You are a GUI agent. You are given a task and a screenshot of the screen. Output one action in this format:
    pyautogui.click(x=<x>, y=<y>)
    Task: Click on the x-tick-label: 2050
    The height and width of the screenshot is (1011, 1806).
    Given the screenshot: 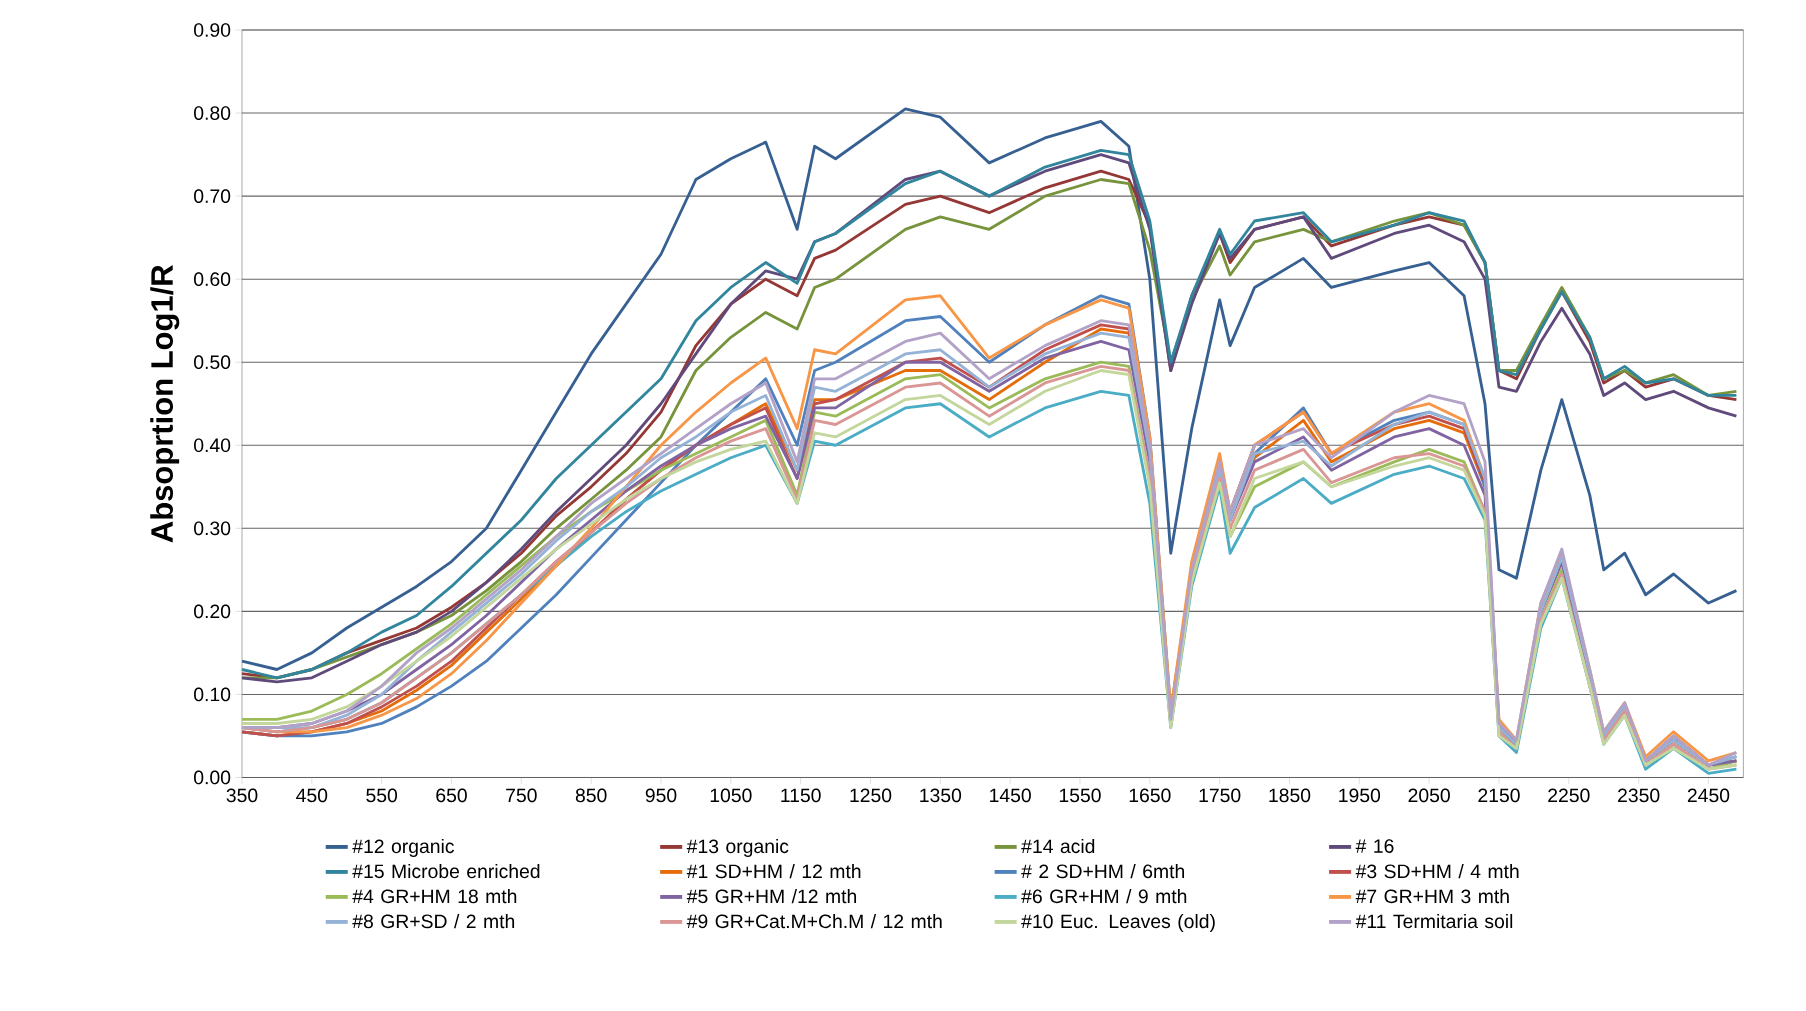 What is the action you would take?
    pyautogui.click(x=1429, y=795)
    